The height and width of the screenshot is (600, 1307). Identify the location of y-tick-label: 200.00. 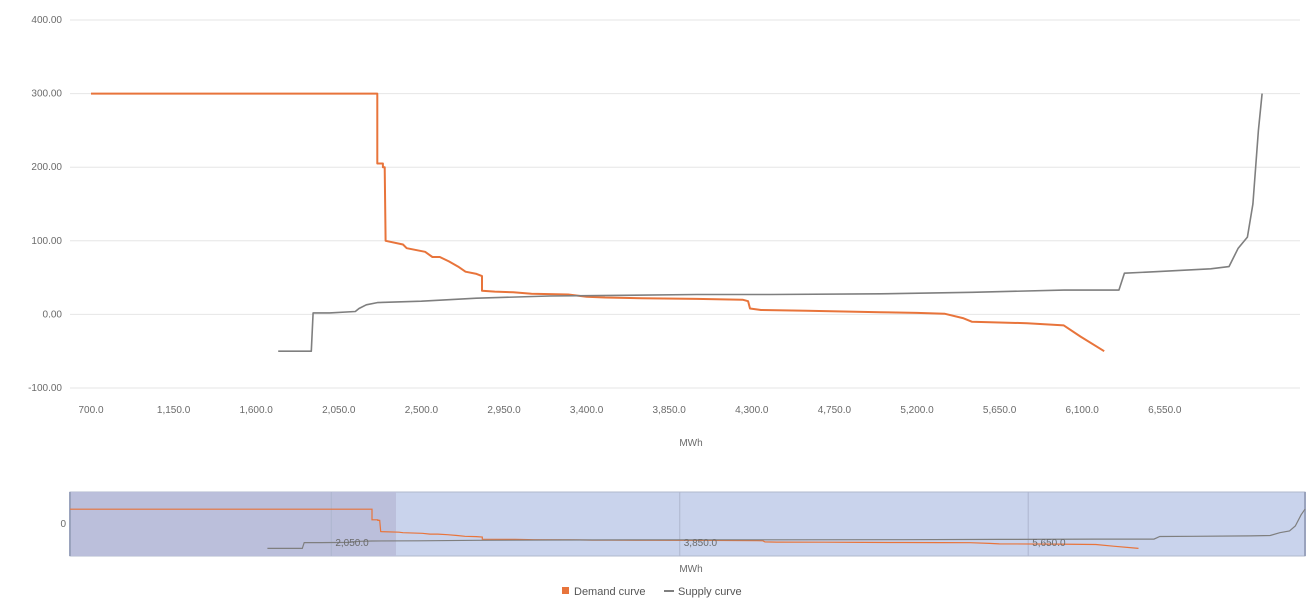
(46, 167).